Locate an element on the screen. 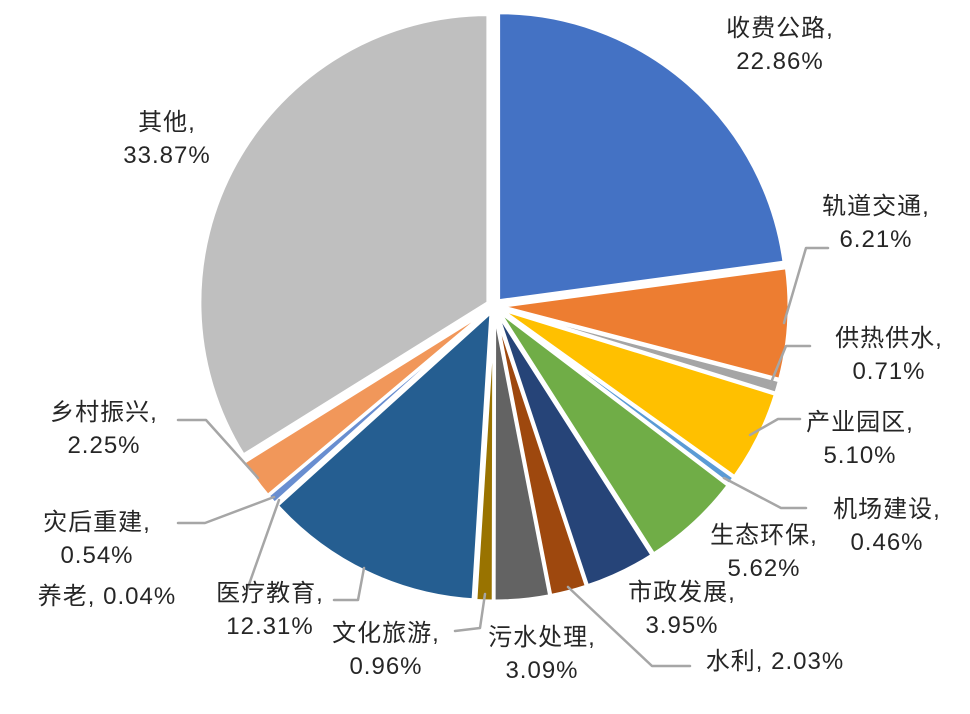 This screenshot has height=714, width=970. slice-label-line: 3.09% is located at coordinates (542, 670).